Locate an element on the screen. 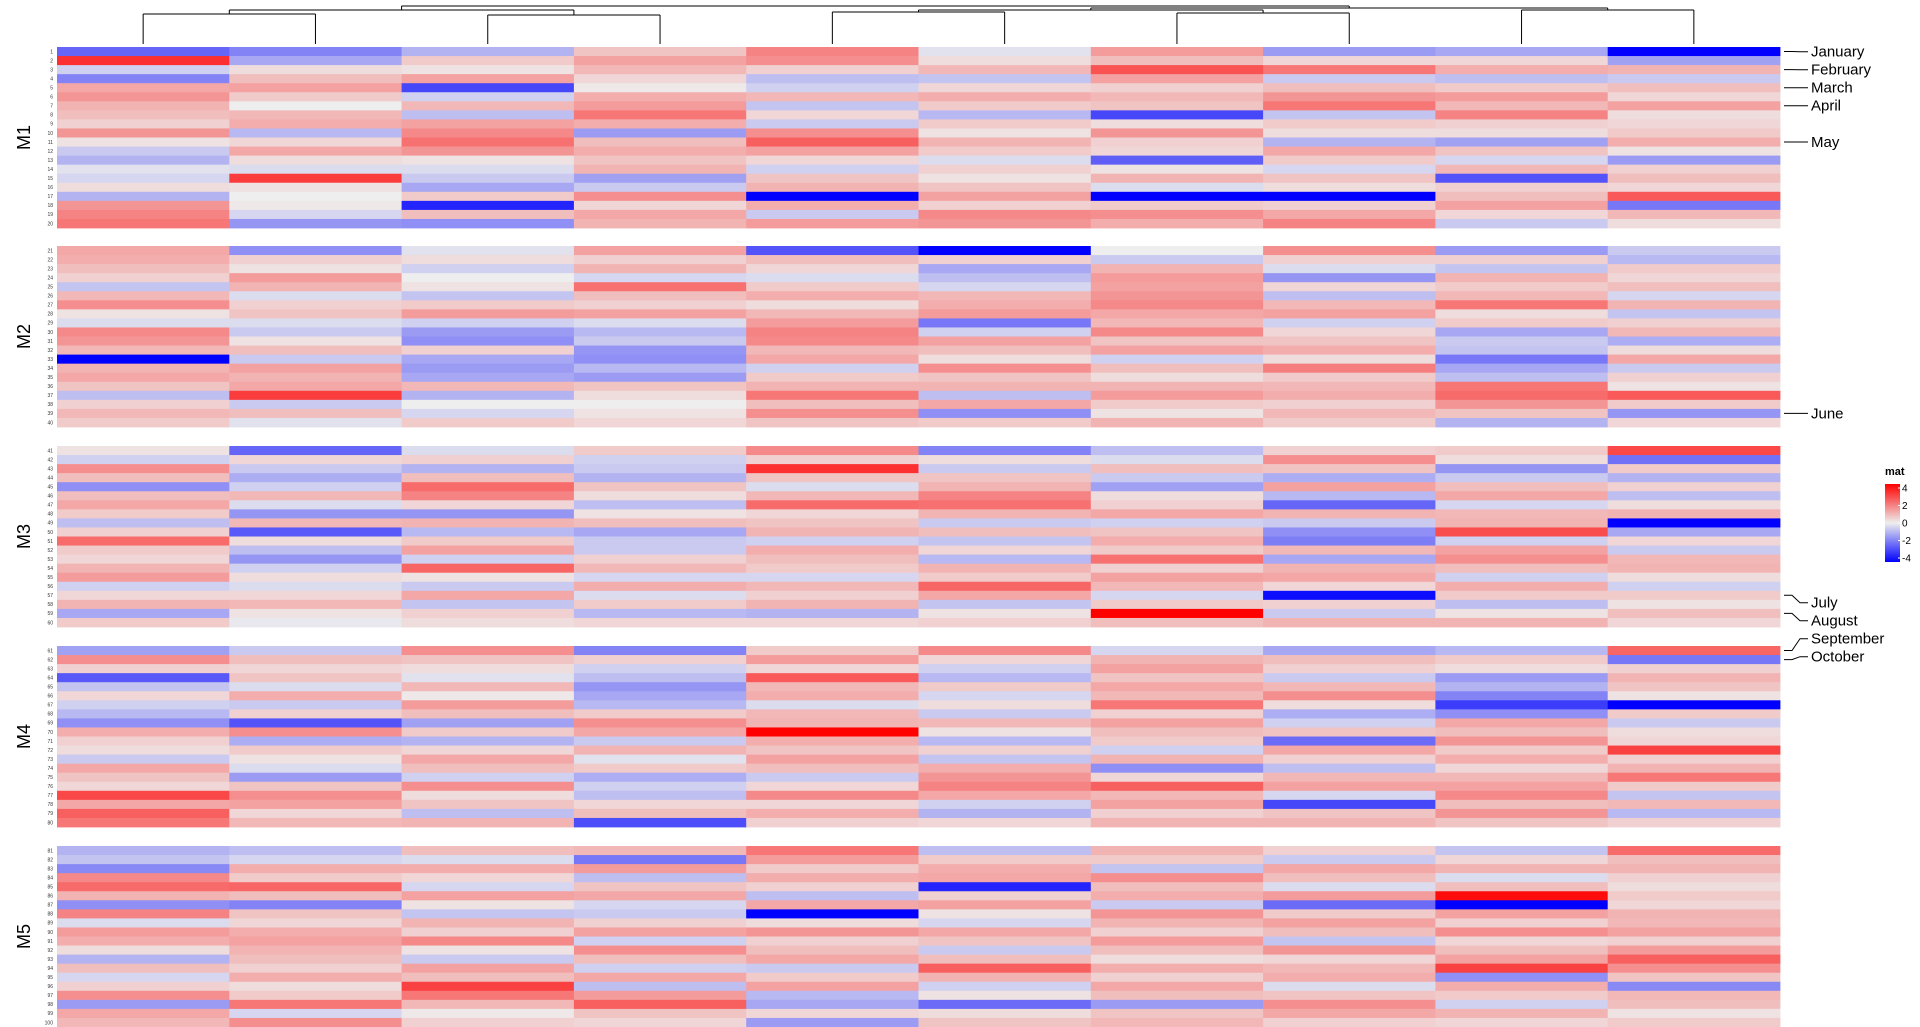 This screenshot has height=1027, width=1920. row-label: 64 is located at coordinates (50, 678).